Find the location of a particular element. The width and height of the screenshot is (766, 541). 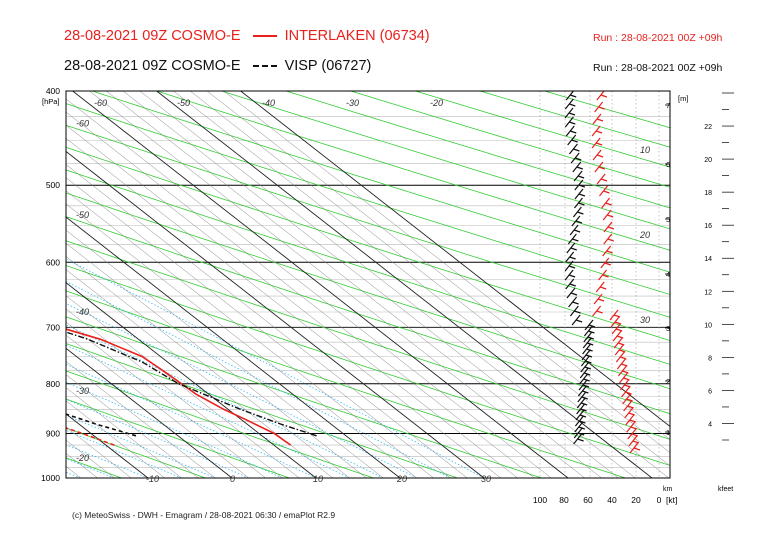

pressure-tick-label: 500 is located at coordinates (53, 185).